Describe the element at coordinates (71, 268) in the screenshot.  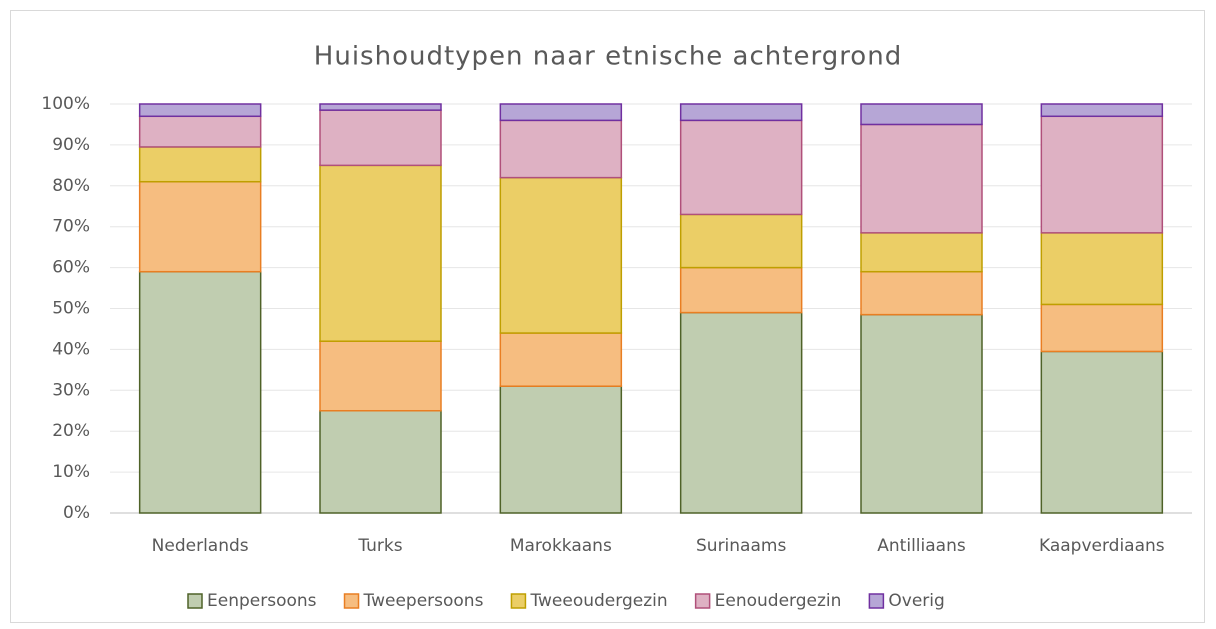
I see `y-tick-label: 60%` at that location.